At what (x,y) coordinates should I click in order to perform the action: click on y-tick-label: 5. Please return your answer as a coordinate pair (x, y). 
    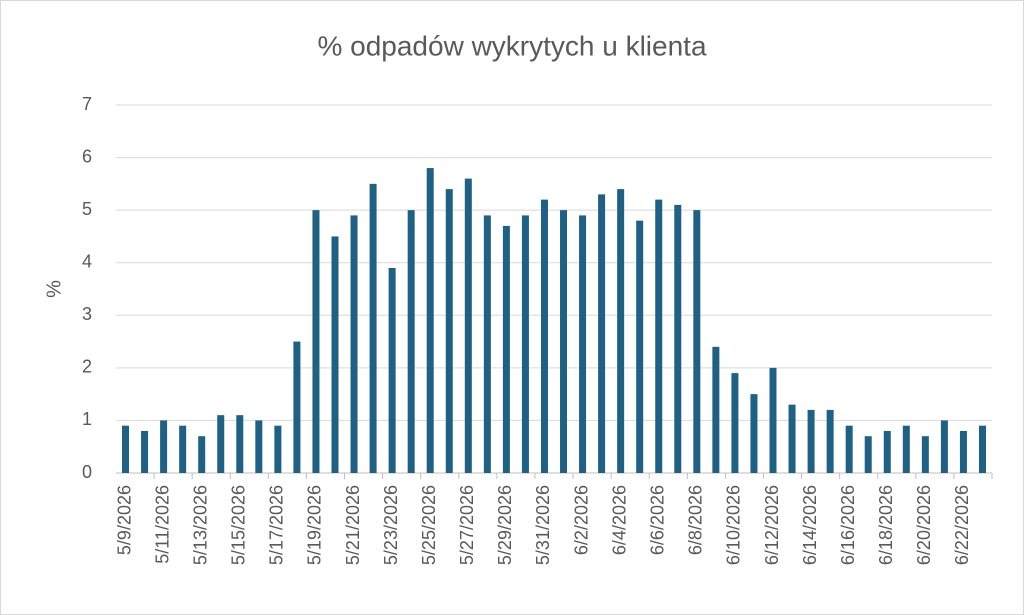
    Looking at the image, I should click on (87, 209).